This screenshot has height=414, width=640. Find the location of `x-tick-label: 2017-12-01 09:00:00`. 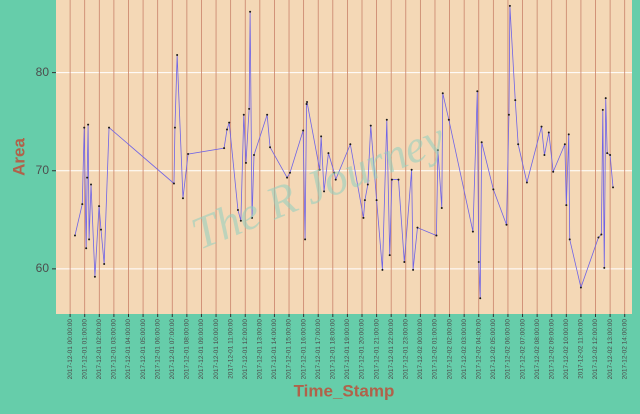

x-tick-label: 2017-12-01 09:00:00 is located at coordinates (201, 349).